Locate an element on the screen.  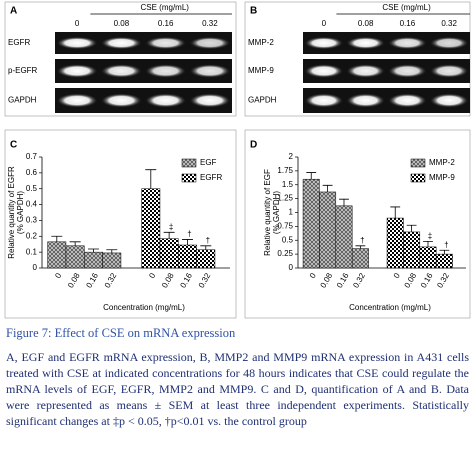
y-tick-label: 1 is located at coordinates (291, 212).